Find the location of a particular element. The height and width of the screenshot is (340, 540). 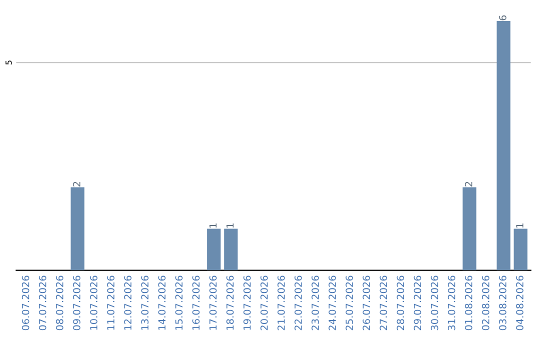

x-tick-label: 26.07.2026 is located at coordinates (366, 303).